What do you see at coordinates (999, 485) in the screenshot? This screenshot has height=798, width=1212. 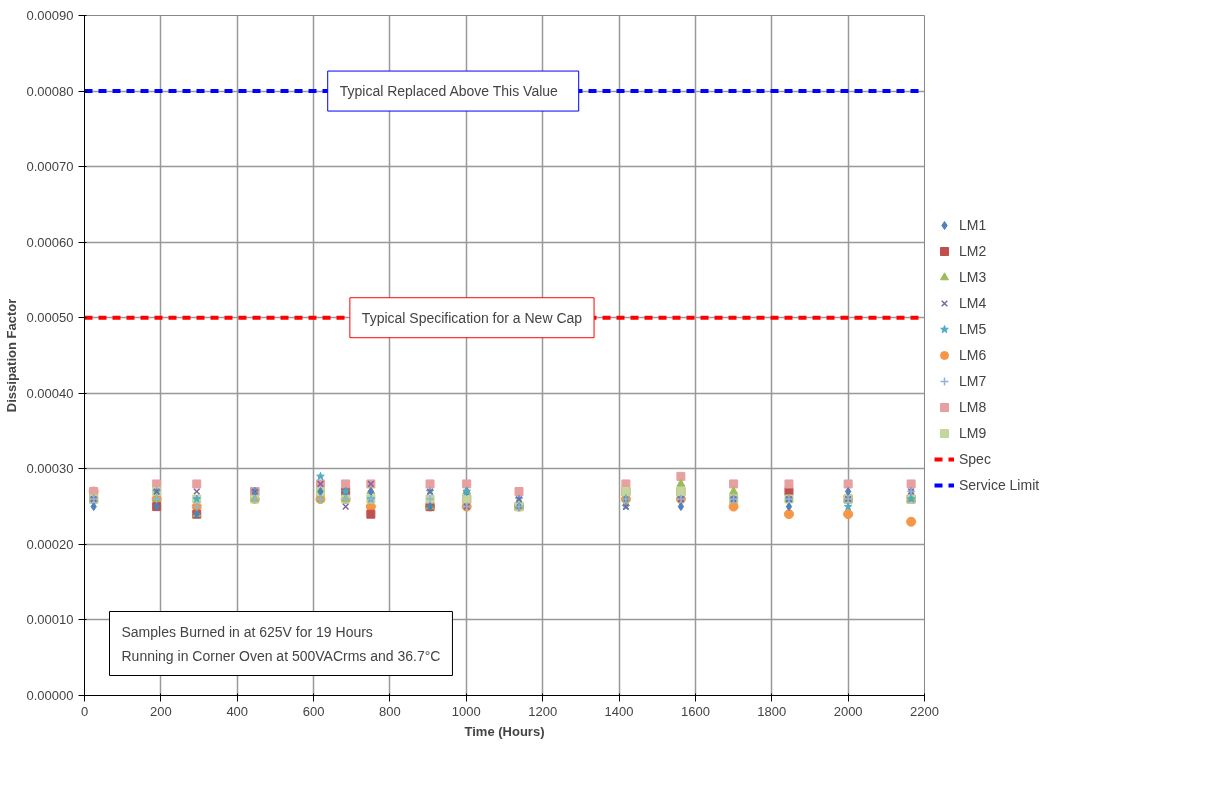 I see `legend-label: Service Limit` at bounding box center [999, 485].